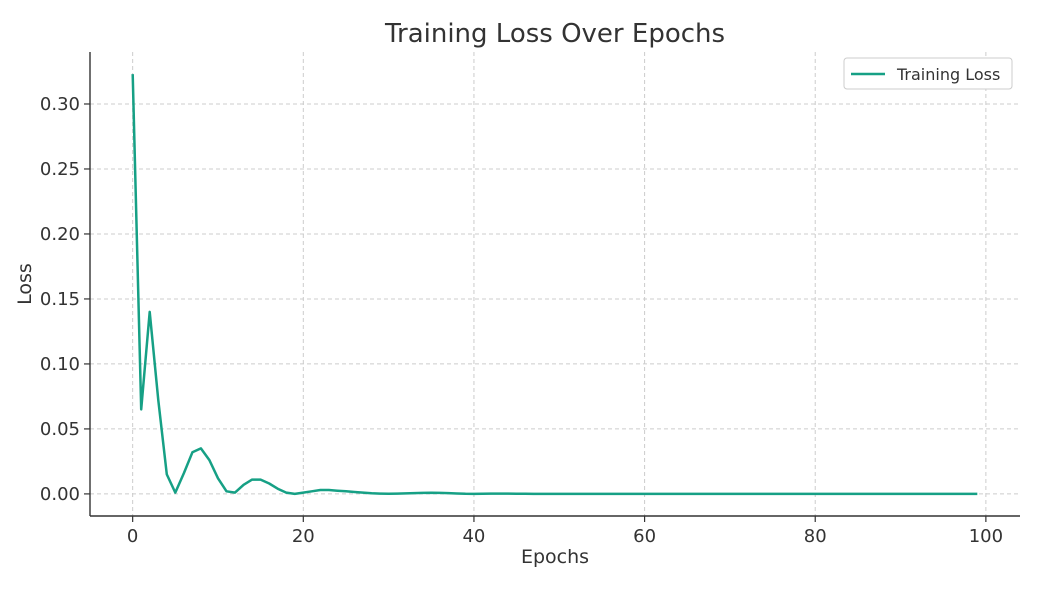 Image resolution: width=1048 pixels, height=594 pixels. What do you see at coordinates (60, 169) in the screenshot?
I see `y-tick-label: 0.25` at bounding box center [60, 169].